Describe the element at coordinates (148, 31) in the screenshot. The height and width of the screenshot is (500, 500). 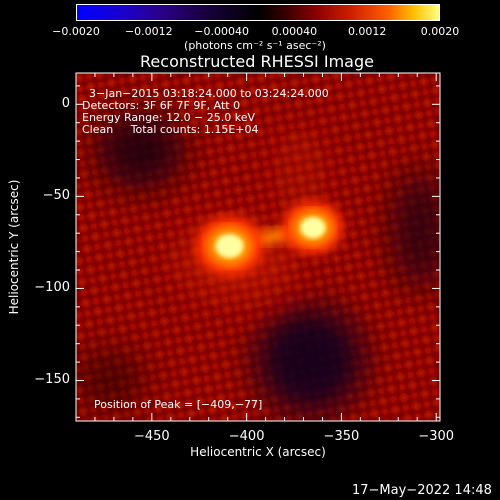
I see `colorbar-tick-label: −0.0012` at that location.